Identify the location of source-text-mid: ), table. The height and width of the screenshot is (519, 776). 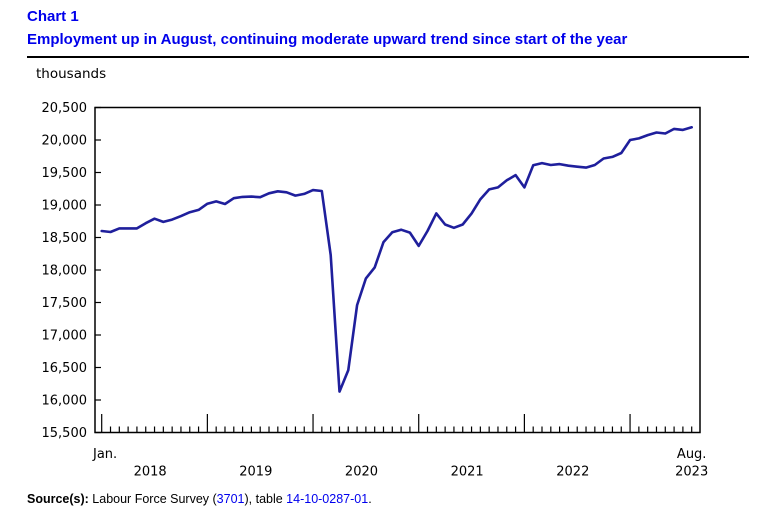
(265, 499).